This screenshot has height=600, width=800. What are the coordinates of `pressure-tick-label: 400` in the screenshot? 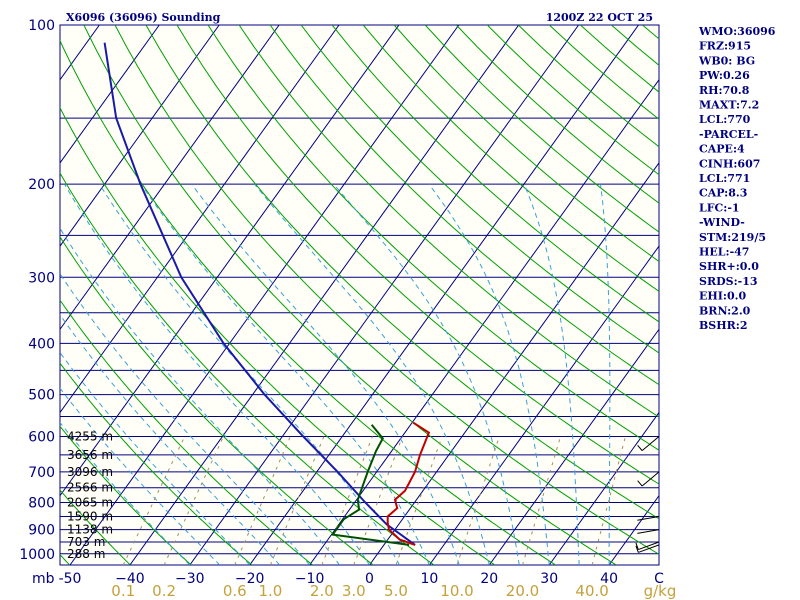 It's located at (41, 344).